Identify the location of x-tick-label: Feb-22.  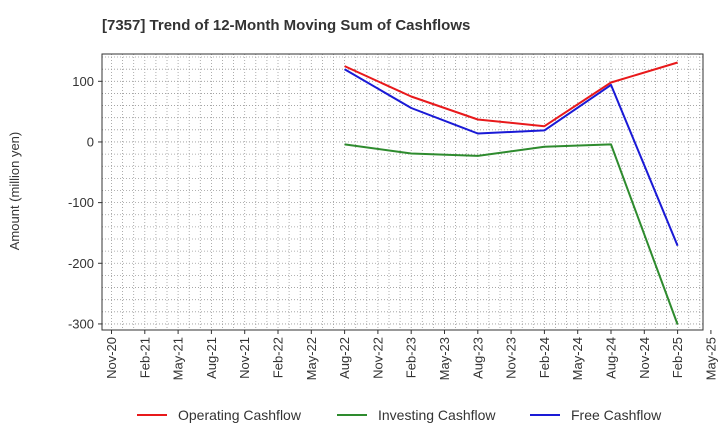
(278, 357).